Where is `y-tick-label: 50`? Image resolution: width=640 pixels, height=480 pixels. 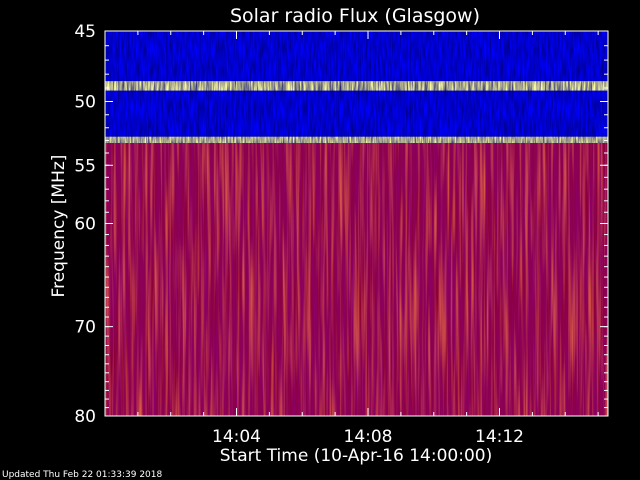 y-tick-label: 50 is located at coordinates (85, 103).